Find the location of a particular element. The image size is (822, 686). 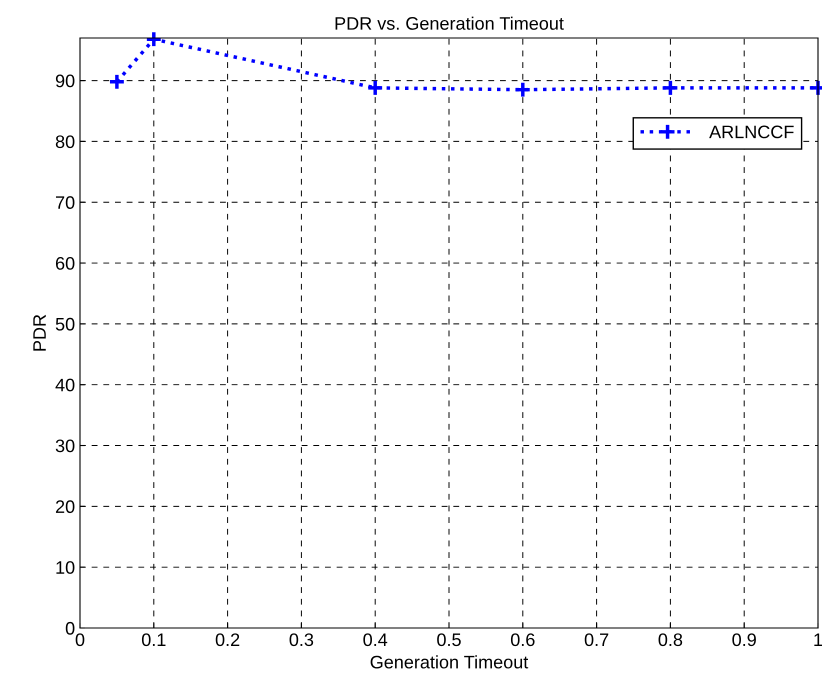

y-tick-label: 50 is located at coordinates (65, 324).